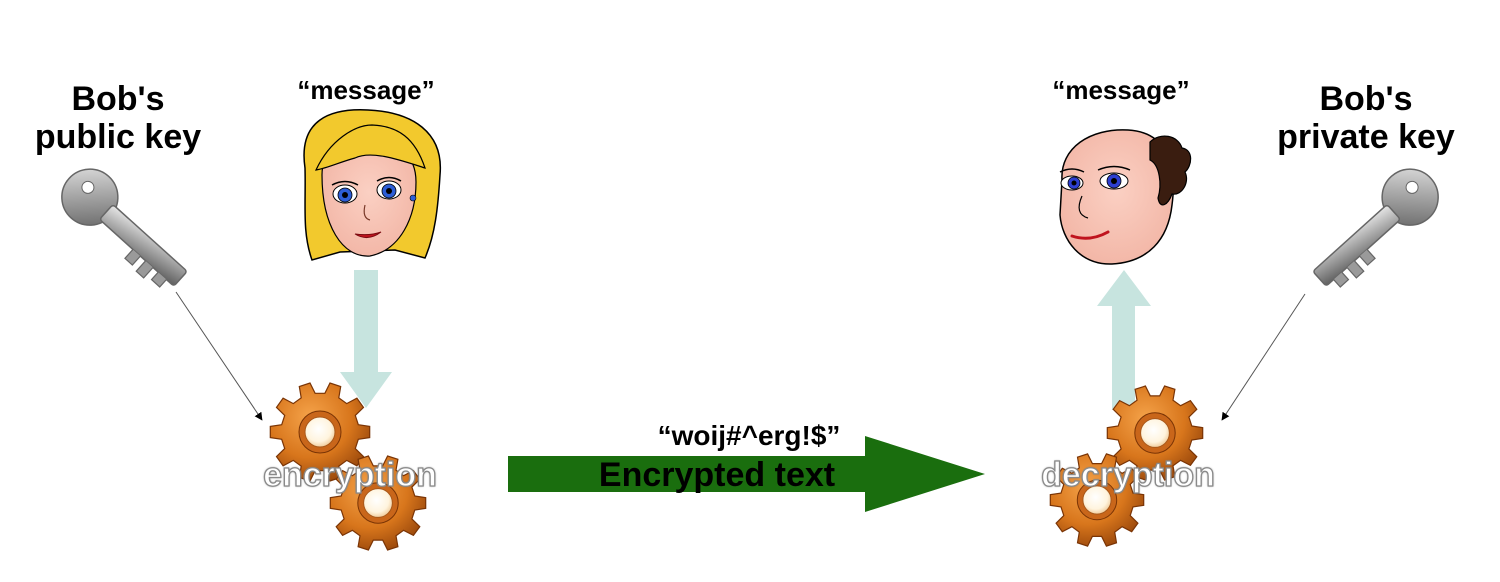 Image resolution: width=1500 pixels, height=582 pixels. What do you see at coordinates (1127, 474) in the screenshot?
I see `decryption-label: decryption` at bounding box center [1127, 474].